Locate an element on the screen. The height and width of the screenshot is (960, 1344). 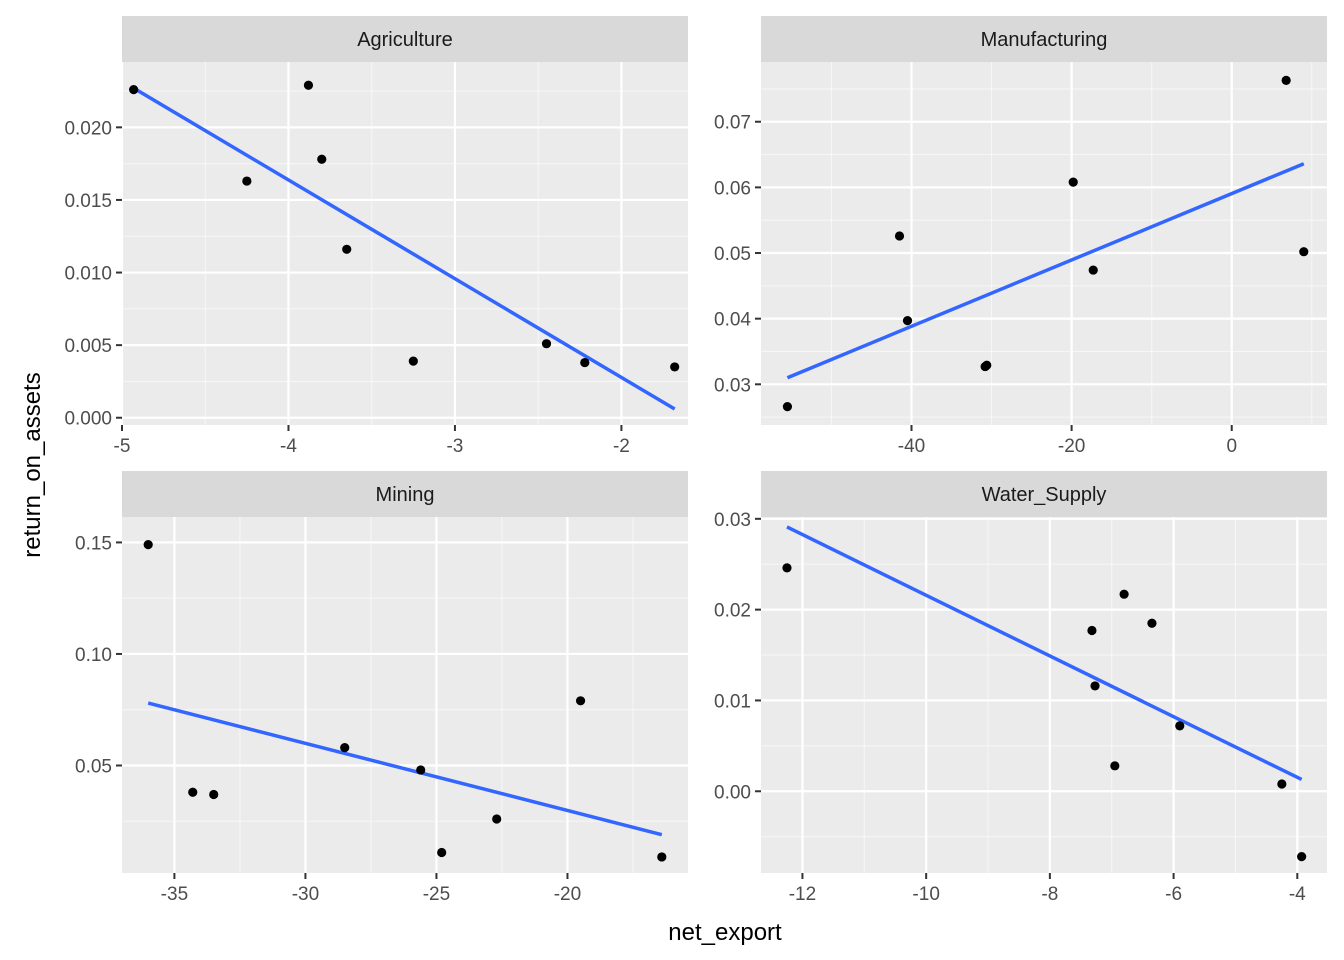
facet-strip-label: Agriculture is located at coordinates (405, 40).